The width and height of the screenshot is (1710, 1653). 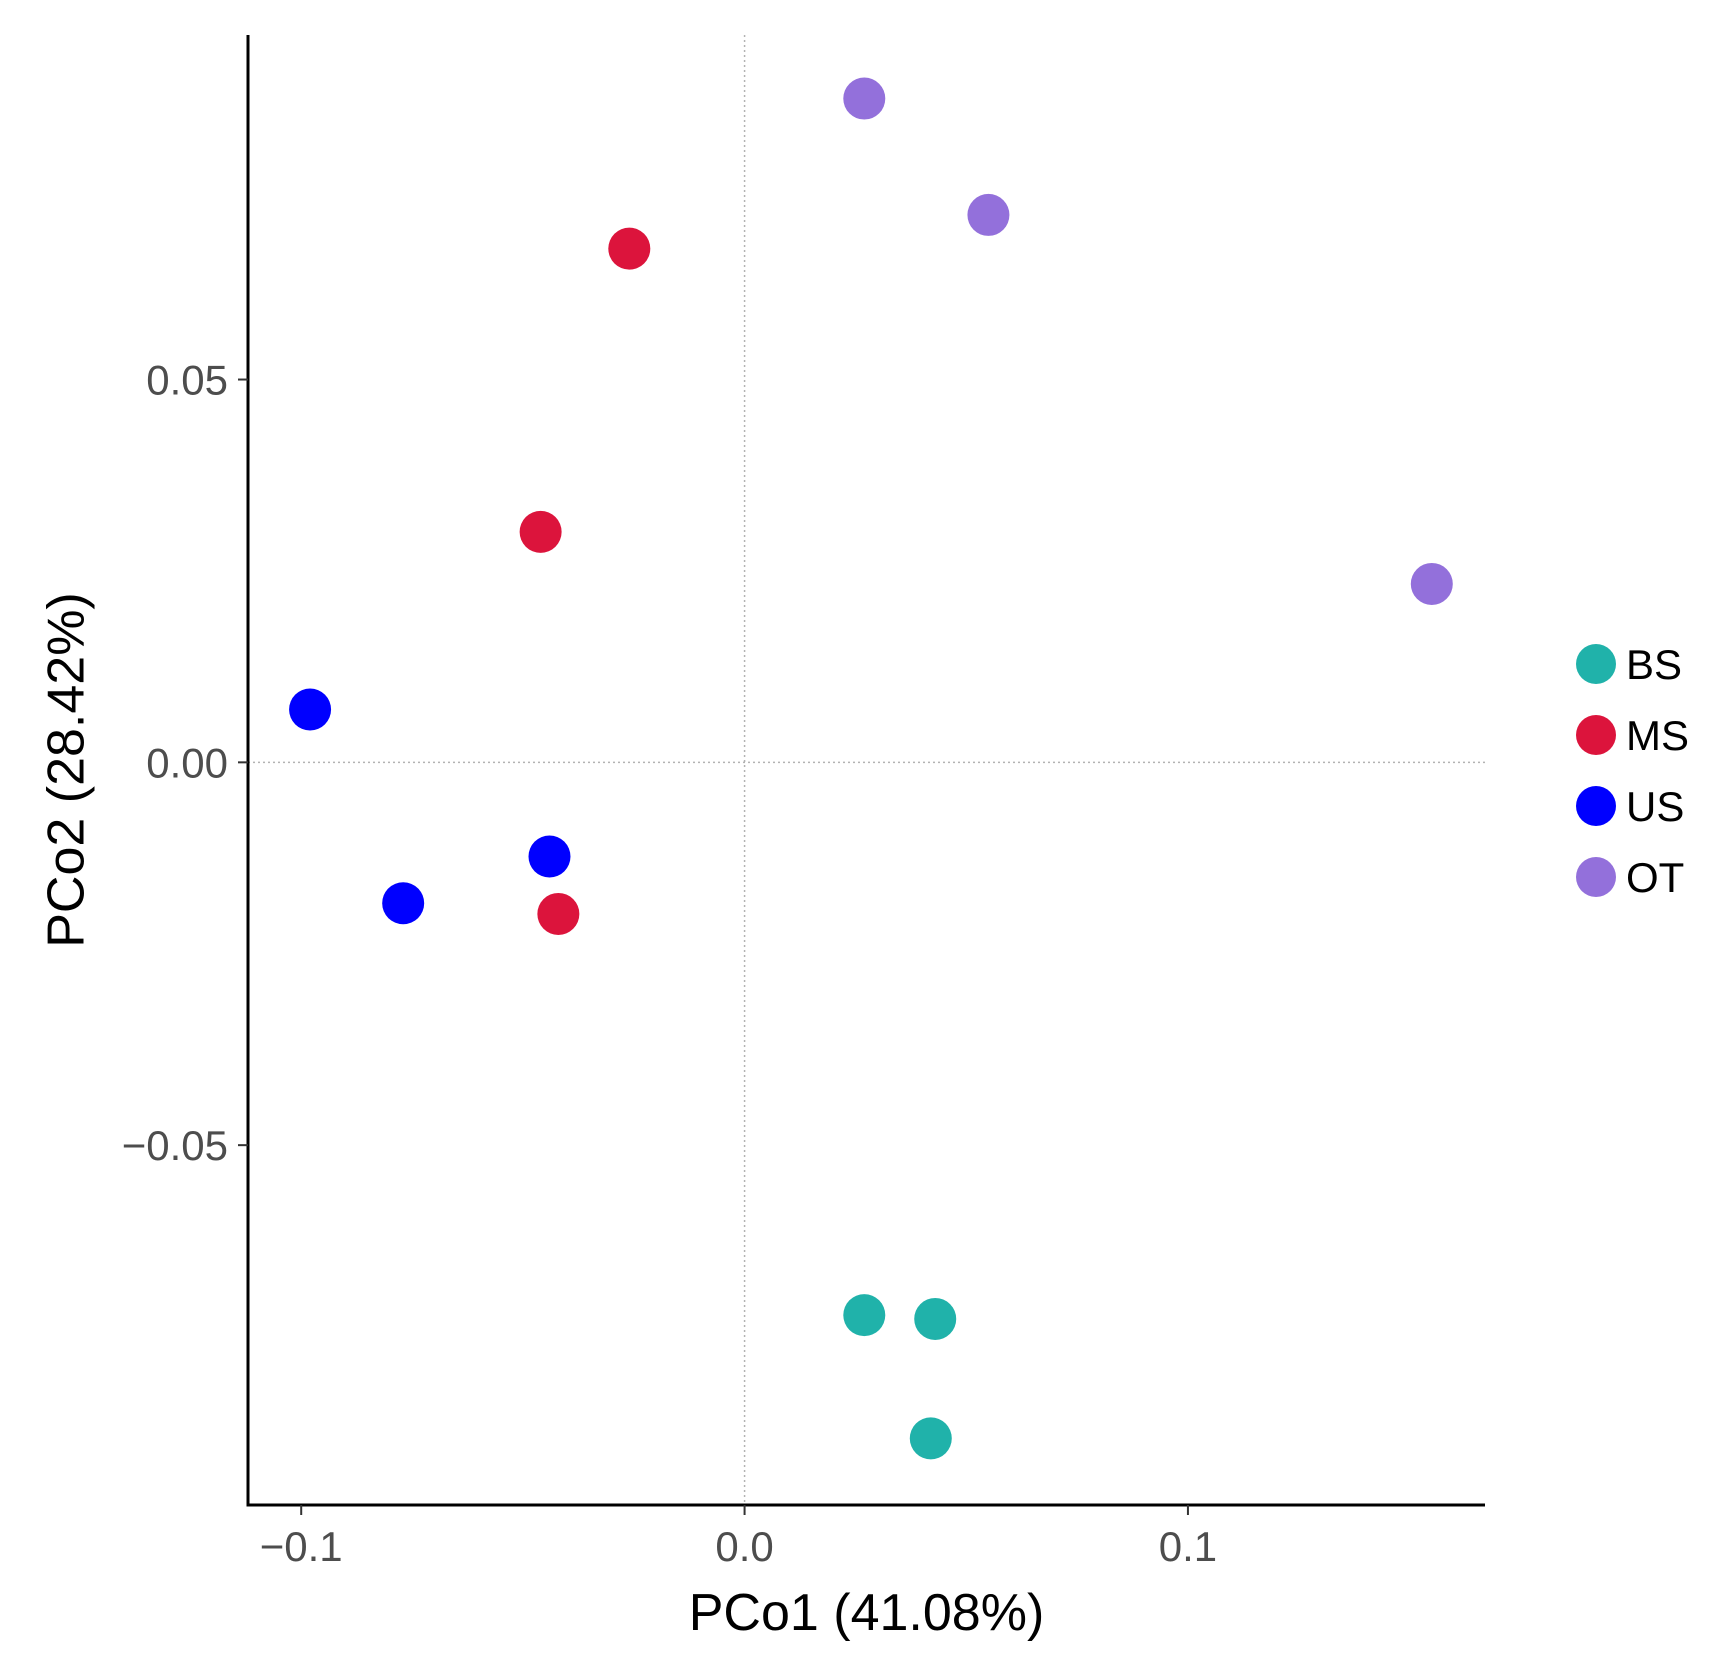 I want to click on legend-key-us, so click(x=1596, y=806).